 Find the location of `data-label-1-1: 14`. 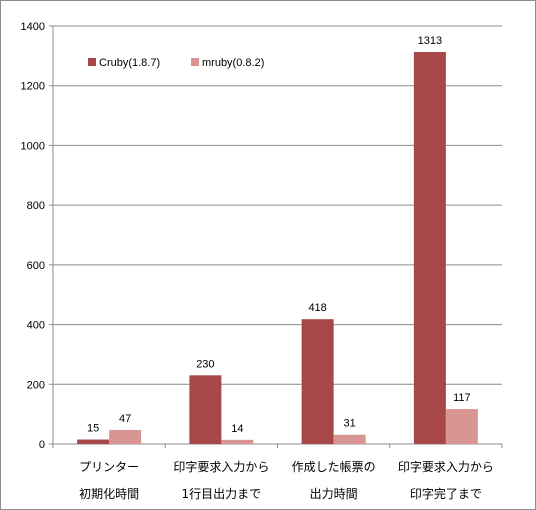

data-label-1-1: 14 is located at coordinates (237, 429).